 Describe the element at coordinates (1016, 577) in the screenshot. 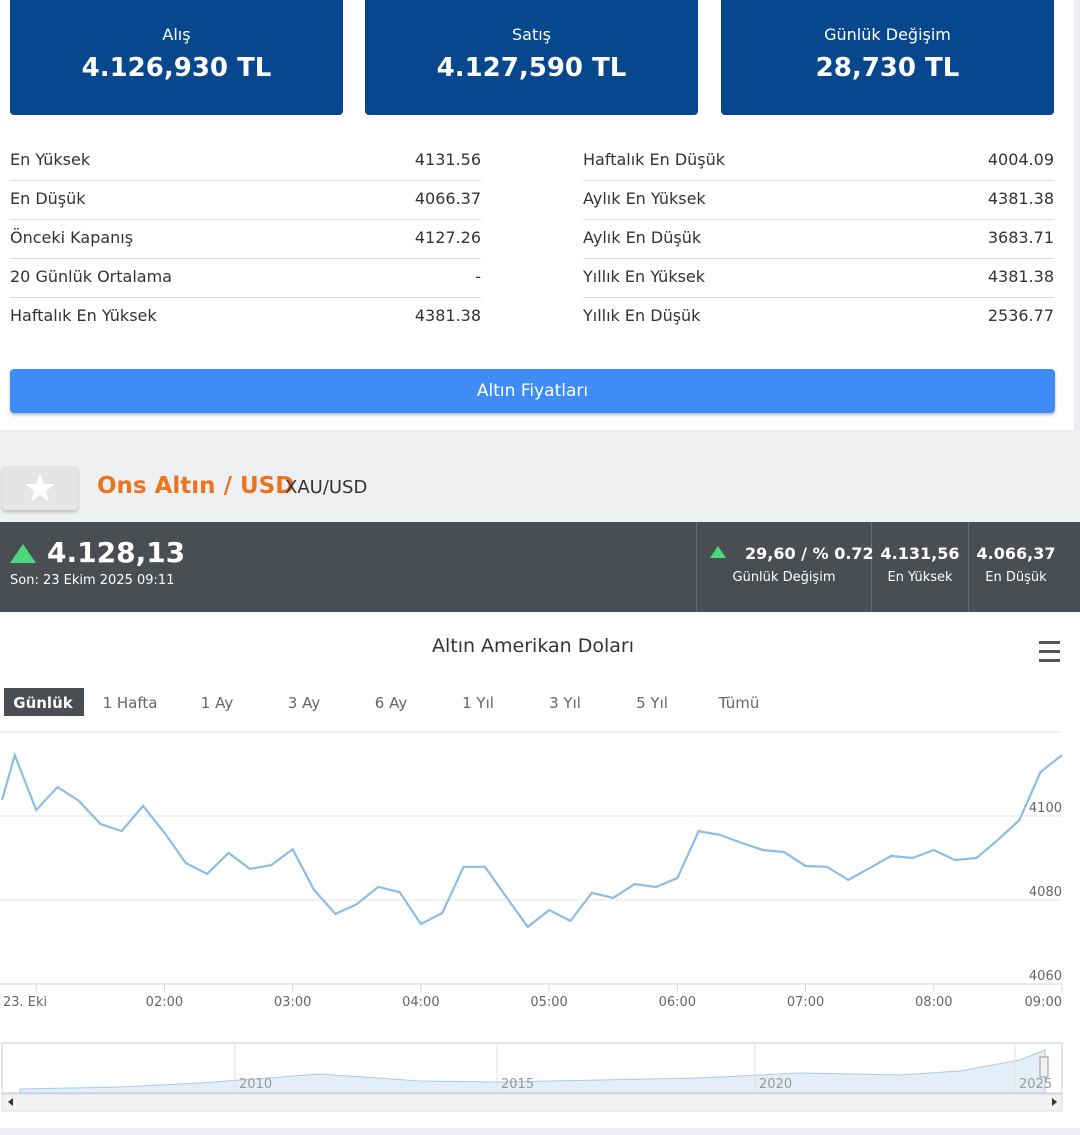

I see `low-label: En Düşük` at that location.